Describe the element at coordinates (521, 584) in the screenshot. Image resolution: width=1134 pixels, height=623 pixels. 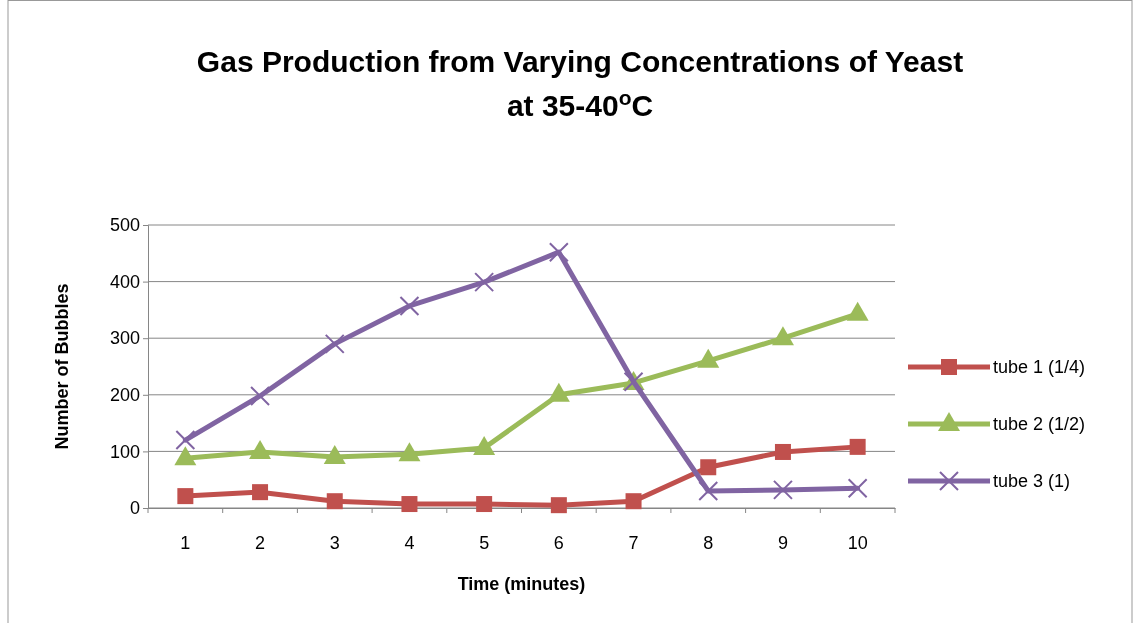
I see `x-axis-title: Time (minutes)` at that location.